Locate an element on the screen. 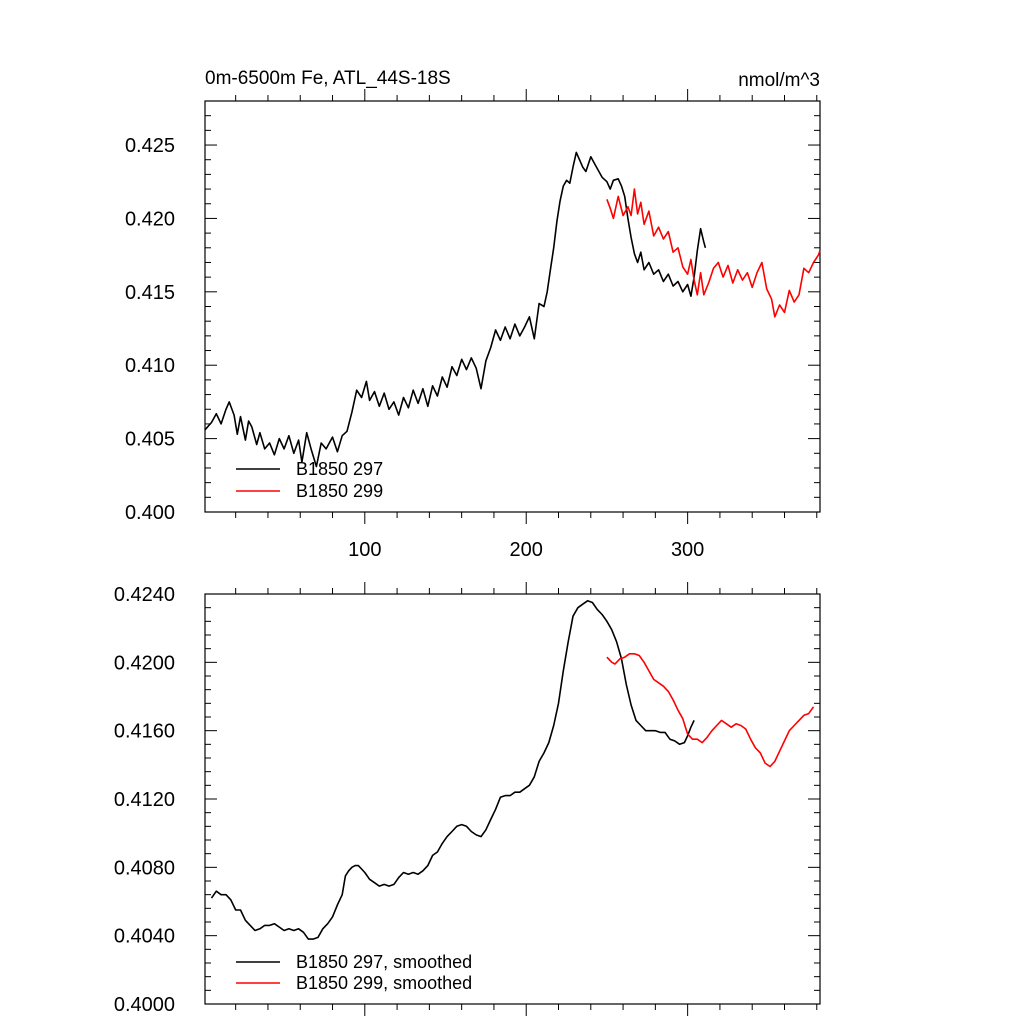 This screenshot has height=1024, width=1024. y-tick-label: 0.4240 is located at coordinates (144, 595).